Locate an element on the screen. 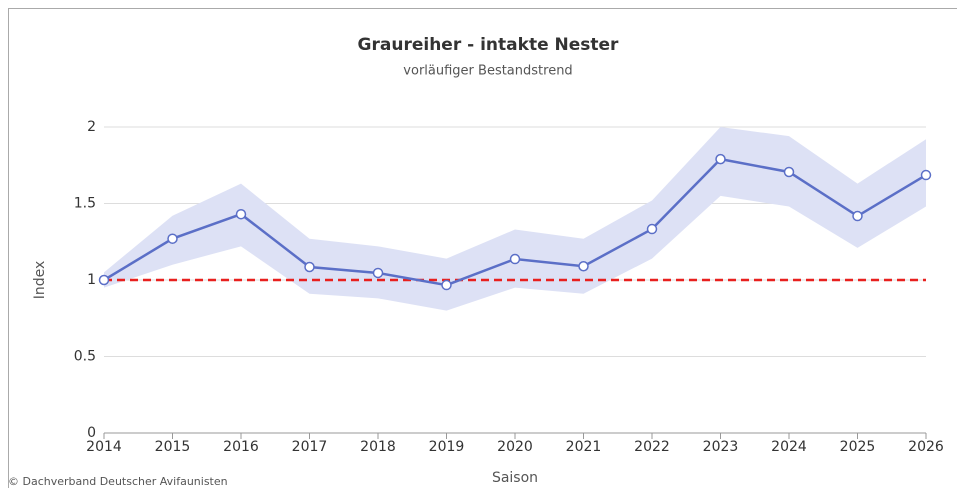  x-tick-label: 2025 is located at coordinates (858, 447).